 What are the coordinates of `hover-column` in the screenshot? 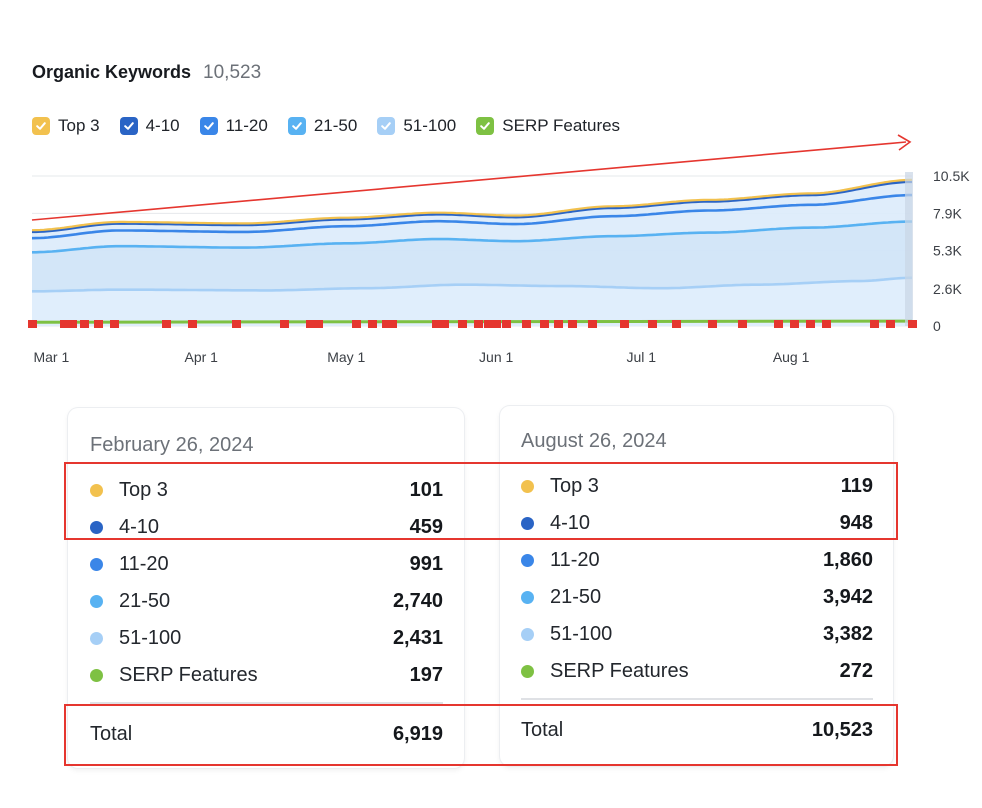 It's located at (909, 249).